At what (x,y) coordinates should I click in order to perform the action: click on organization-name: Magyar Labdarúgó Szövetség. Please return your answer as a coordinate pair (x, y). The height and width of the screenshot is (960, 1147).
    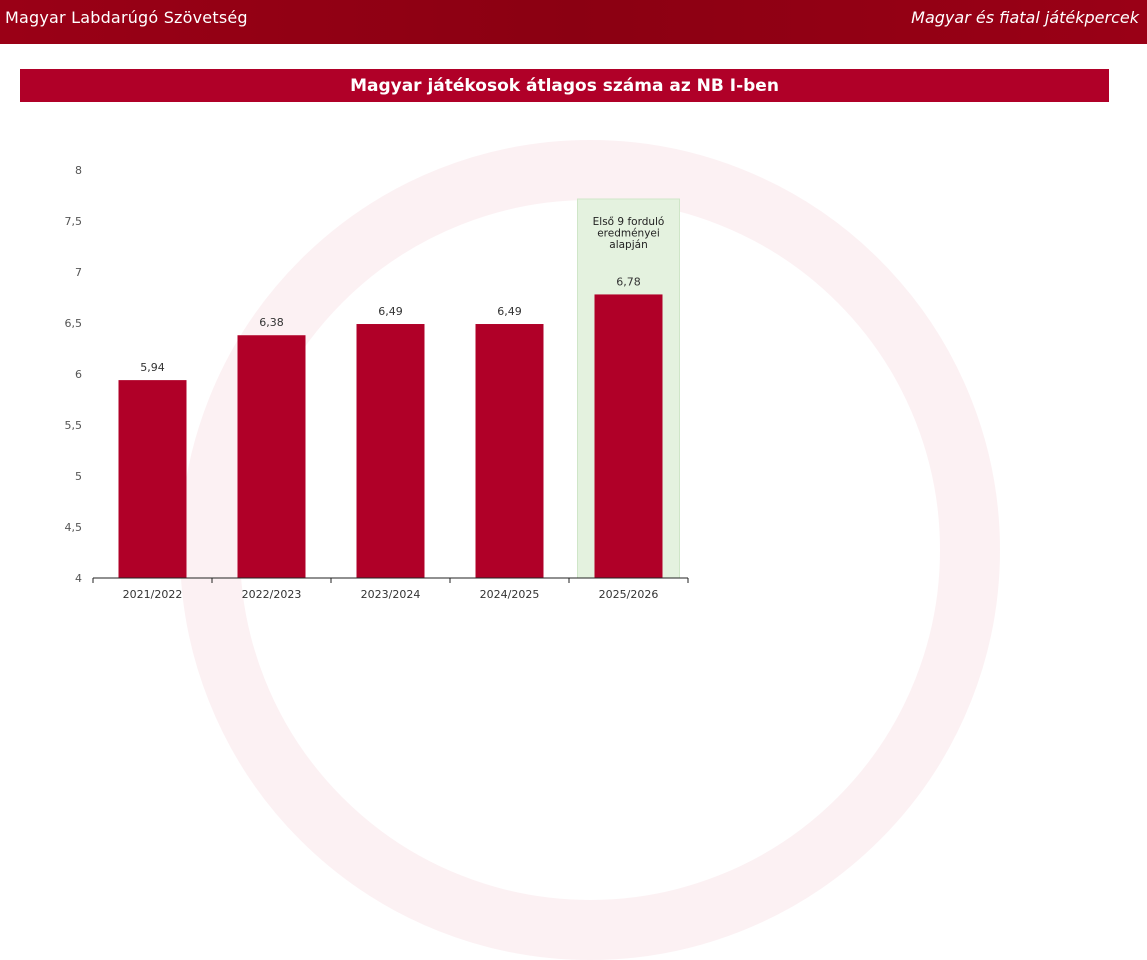
    Looking at the image, I should click on (126, 17).